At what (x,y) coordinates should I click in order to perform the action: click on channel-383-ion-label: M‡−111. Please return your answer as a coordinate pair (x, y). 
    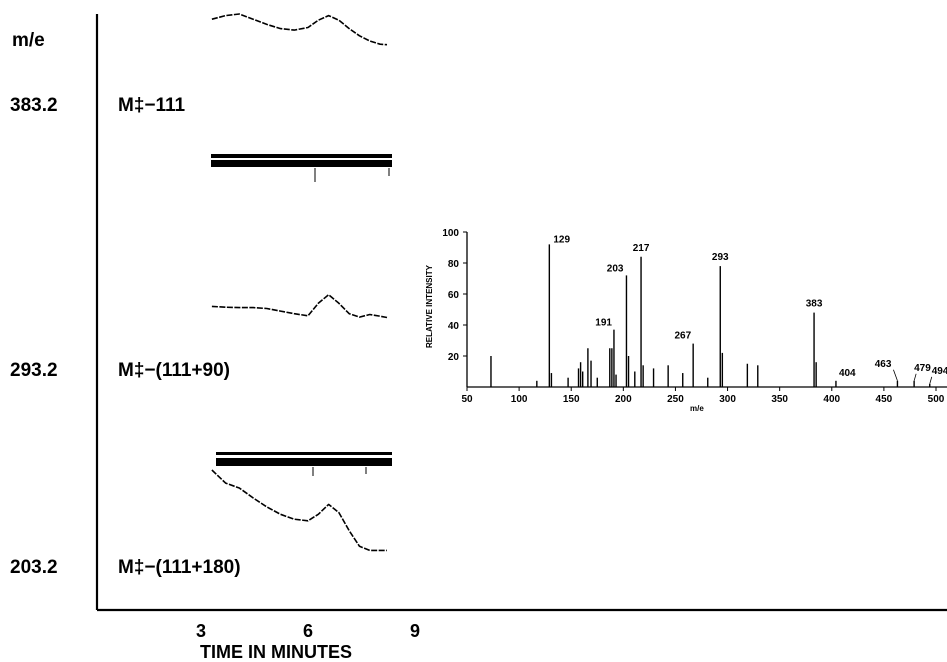
    Looking at the image, I should click on (152, 105).